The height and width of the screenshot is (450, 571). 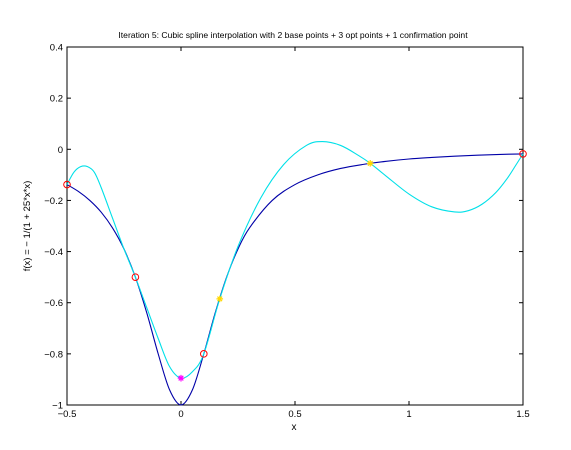 I want to click on x-tick-label: 0, so click(x=180, y=414).